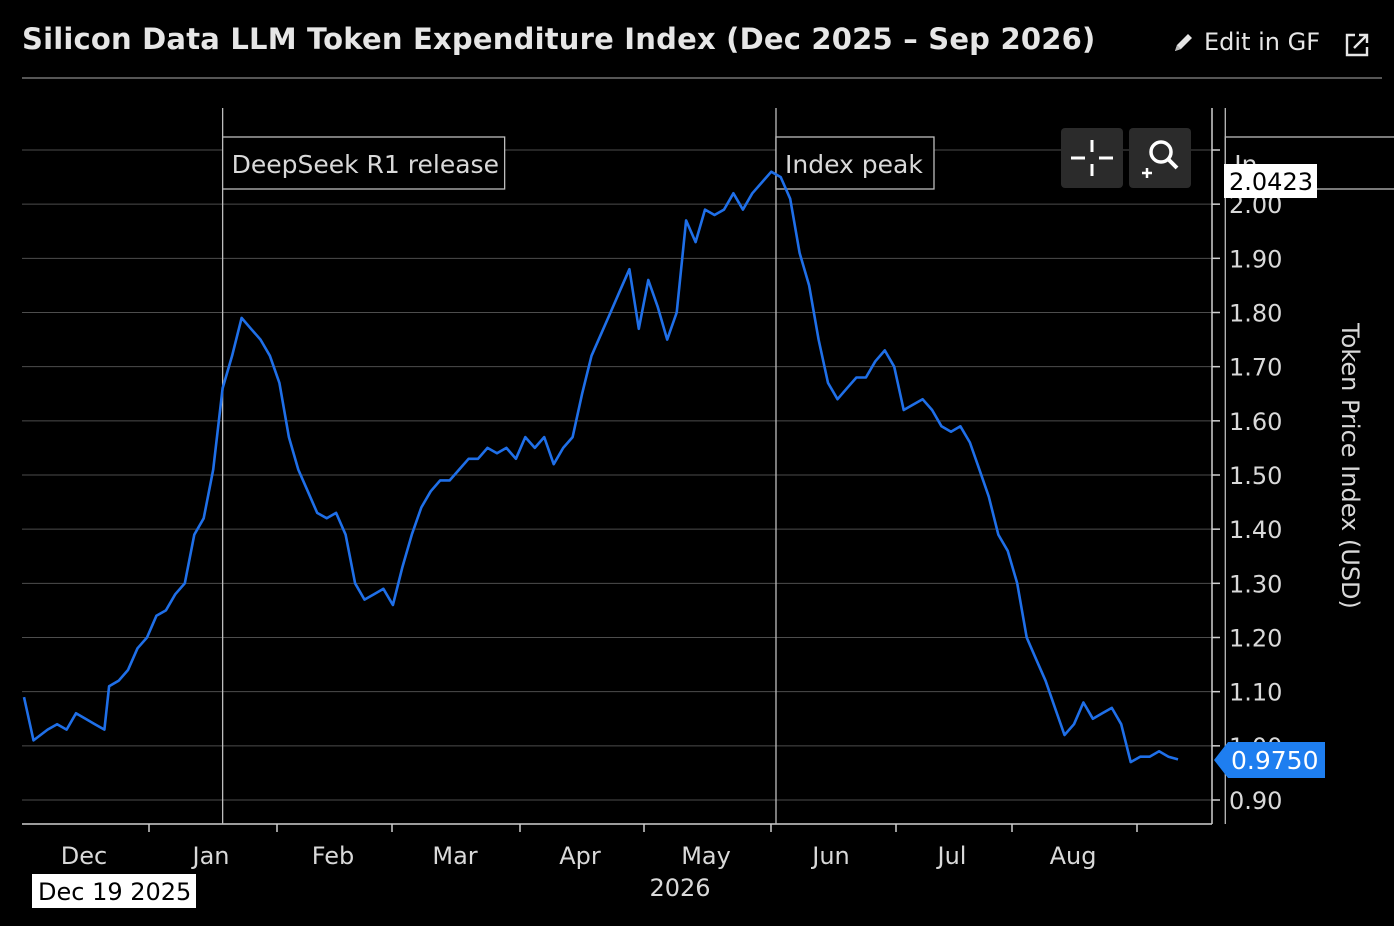  What do you see at coordinates (580, 856) in the screenshot?
I see `x-tick-label: Apr` at bounding box center [580, 856].